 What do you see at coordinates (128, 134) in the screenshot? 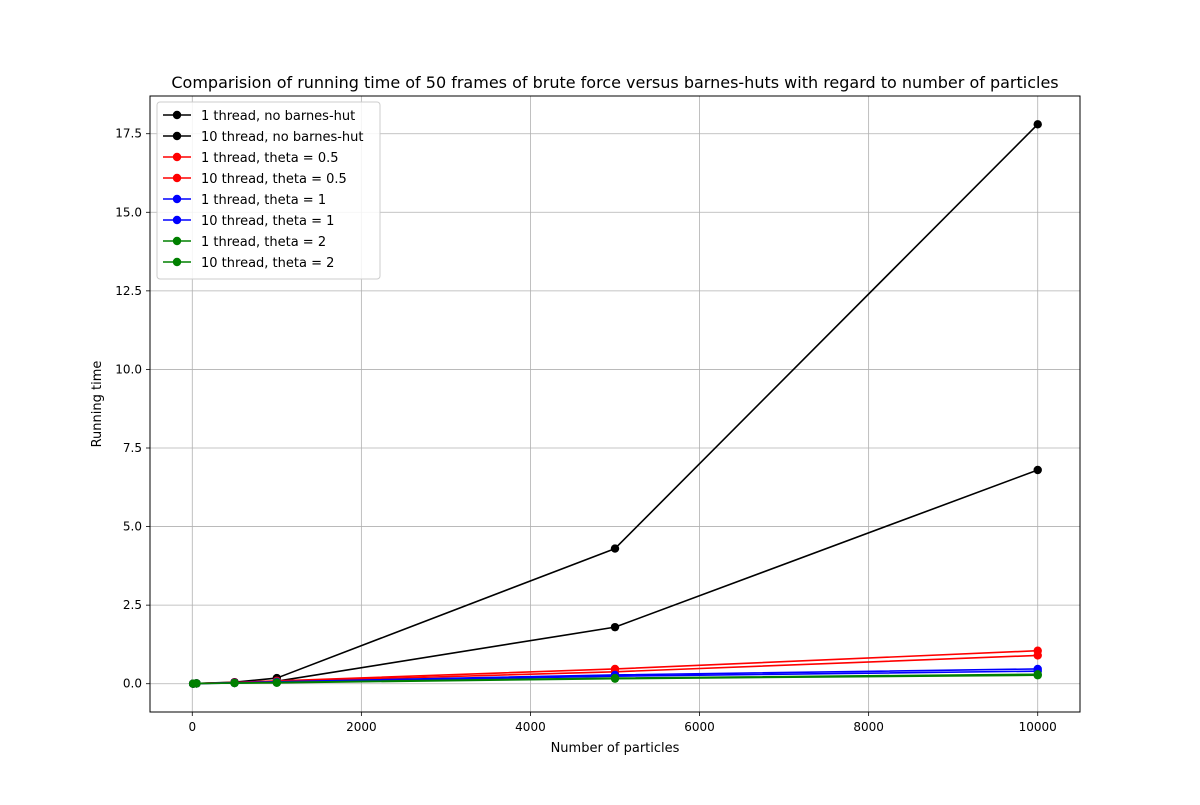
I see `y-tick-label: 17.5` at bounding box center [128, 134].